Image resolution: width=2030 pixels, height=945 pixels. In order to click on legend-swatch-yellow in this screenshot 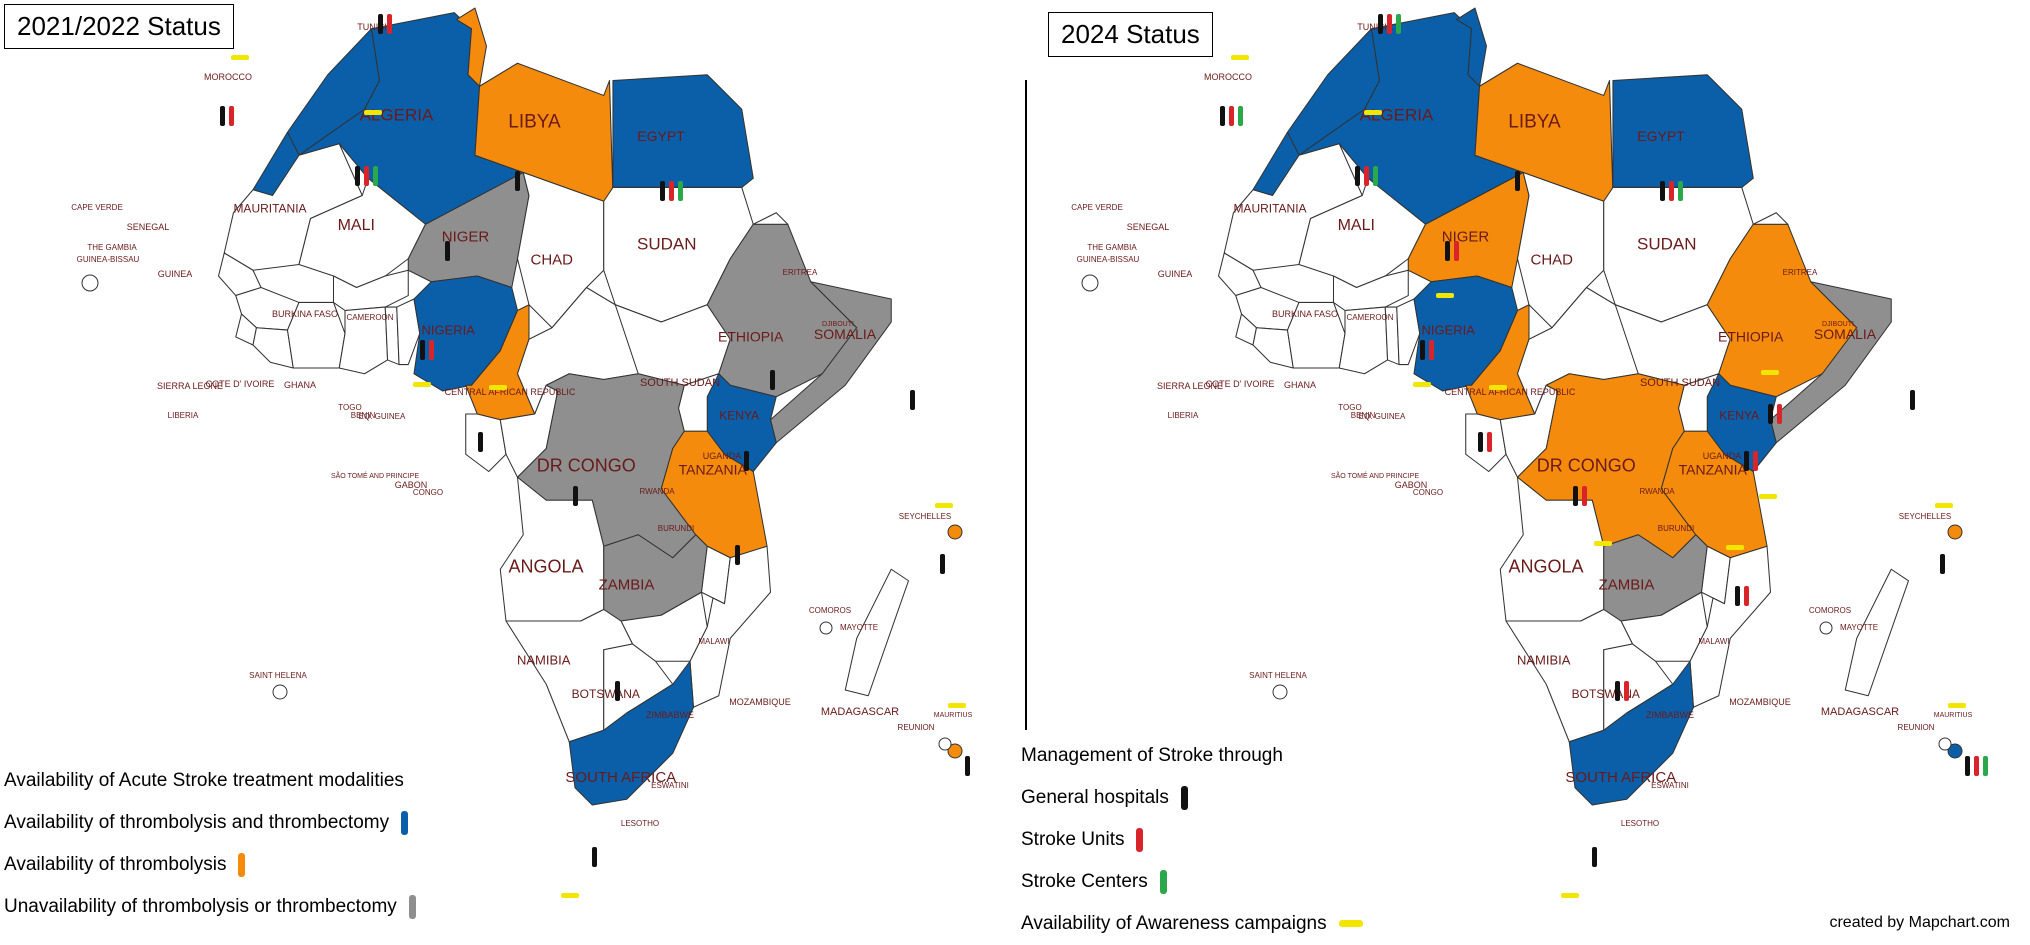, I will do `click(1350, 924)`.